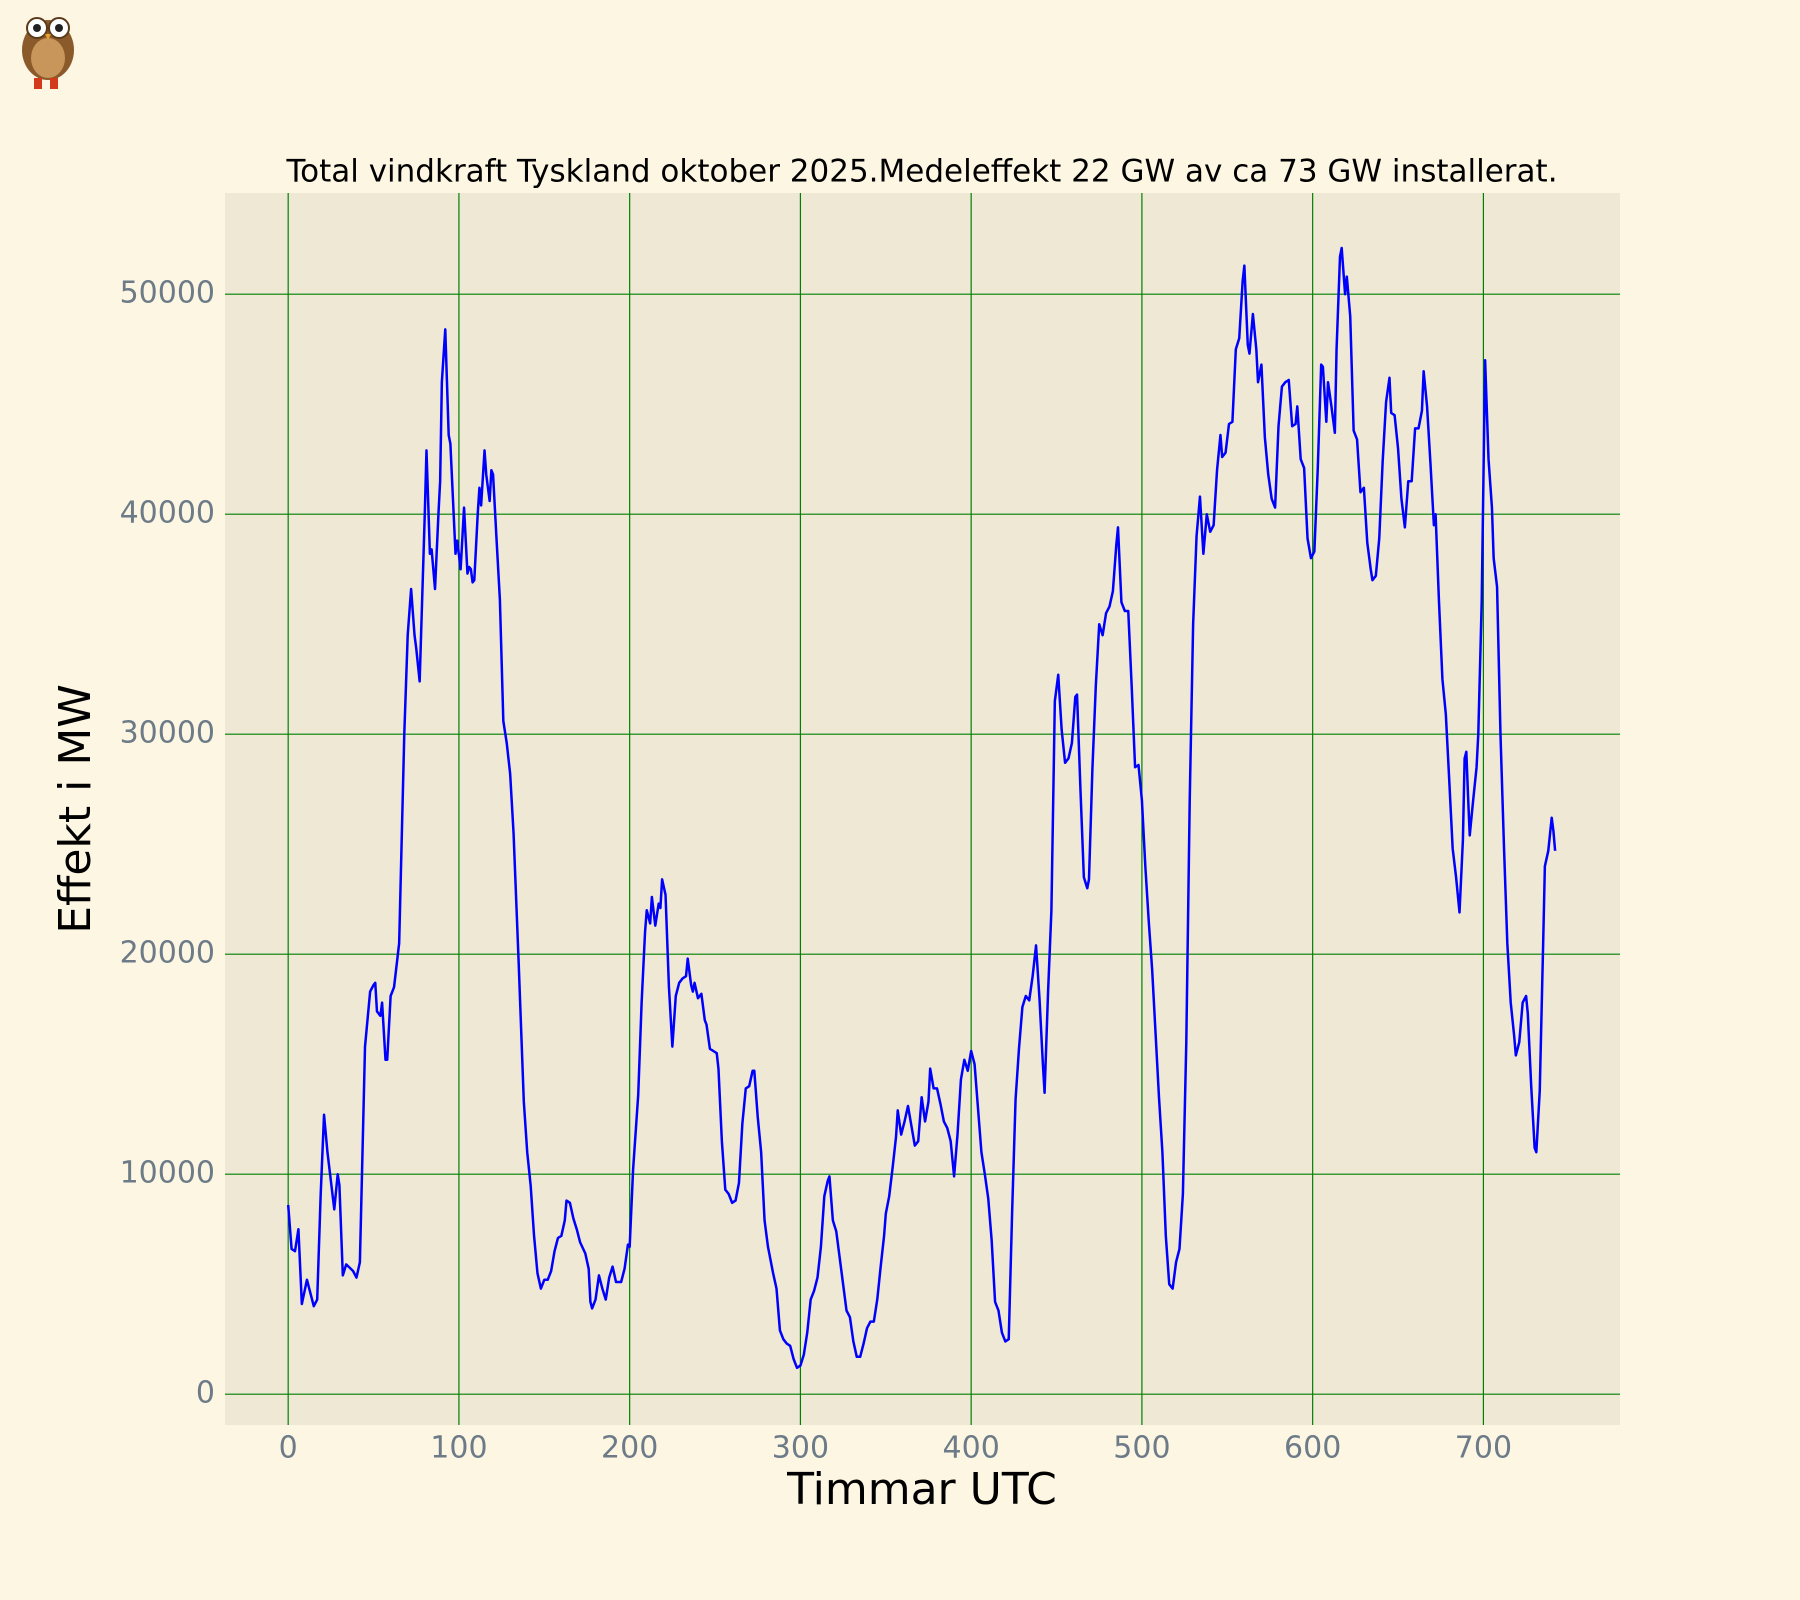  What do you see at coordinates (167, 293) in the screenshot?
I see `y-tick-label: 50000` at bounding box center [167, 293].